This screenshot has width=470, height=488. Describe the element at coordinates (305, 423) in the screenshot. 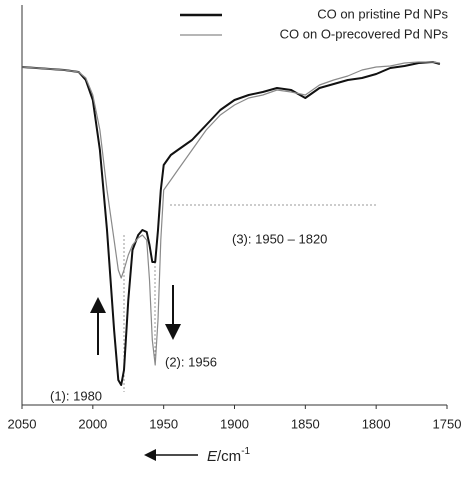

I see `x-tick-label: 1850` at that location.